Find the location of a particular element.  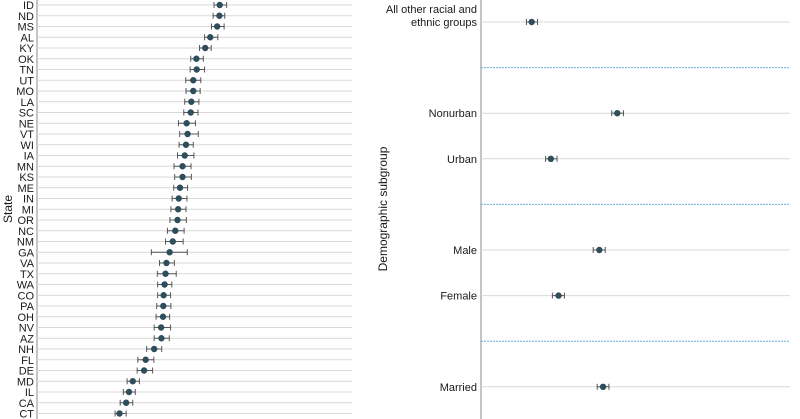

state-il-point is located at coordinates (129, 392).